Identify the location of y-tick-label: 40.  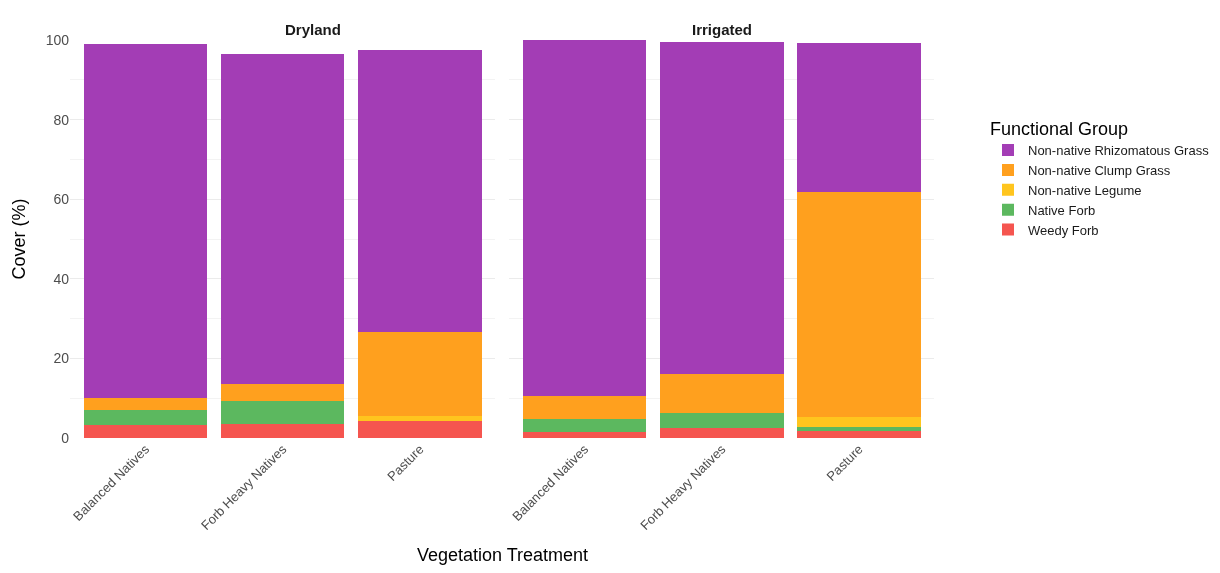
(61, 278).